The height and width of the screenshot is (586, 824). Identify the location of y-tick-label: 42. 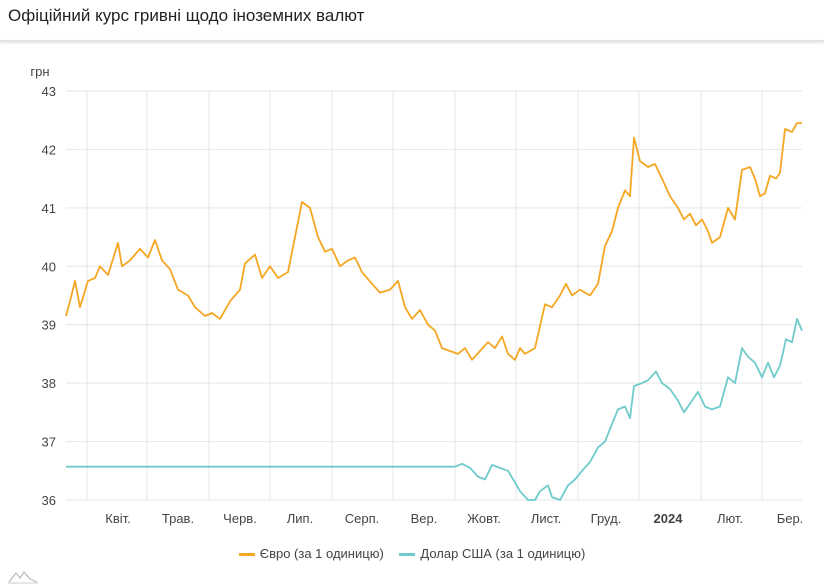
(49, 149).